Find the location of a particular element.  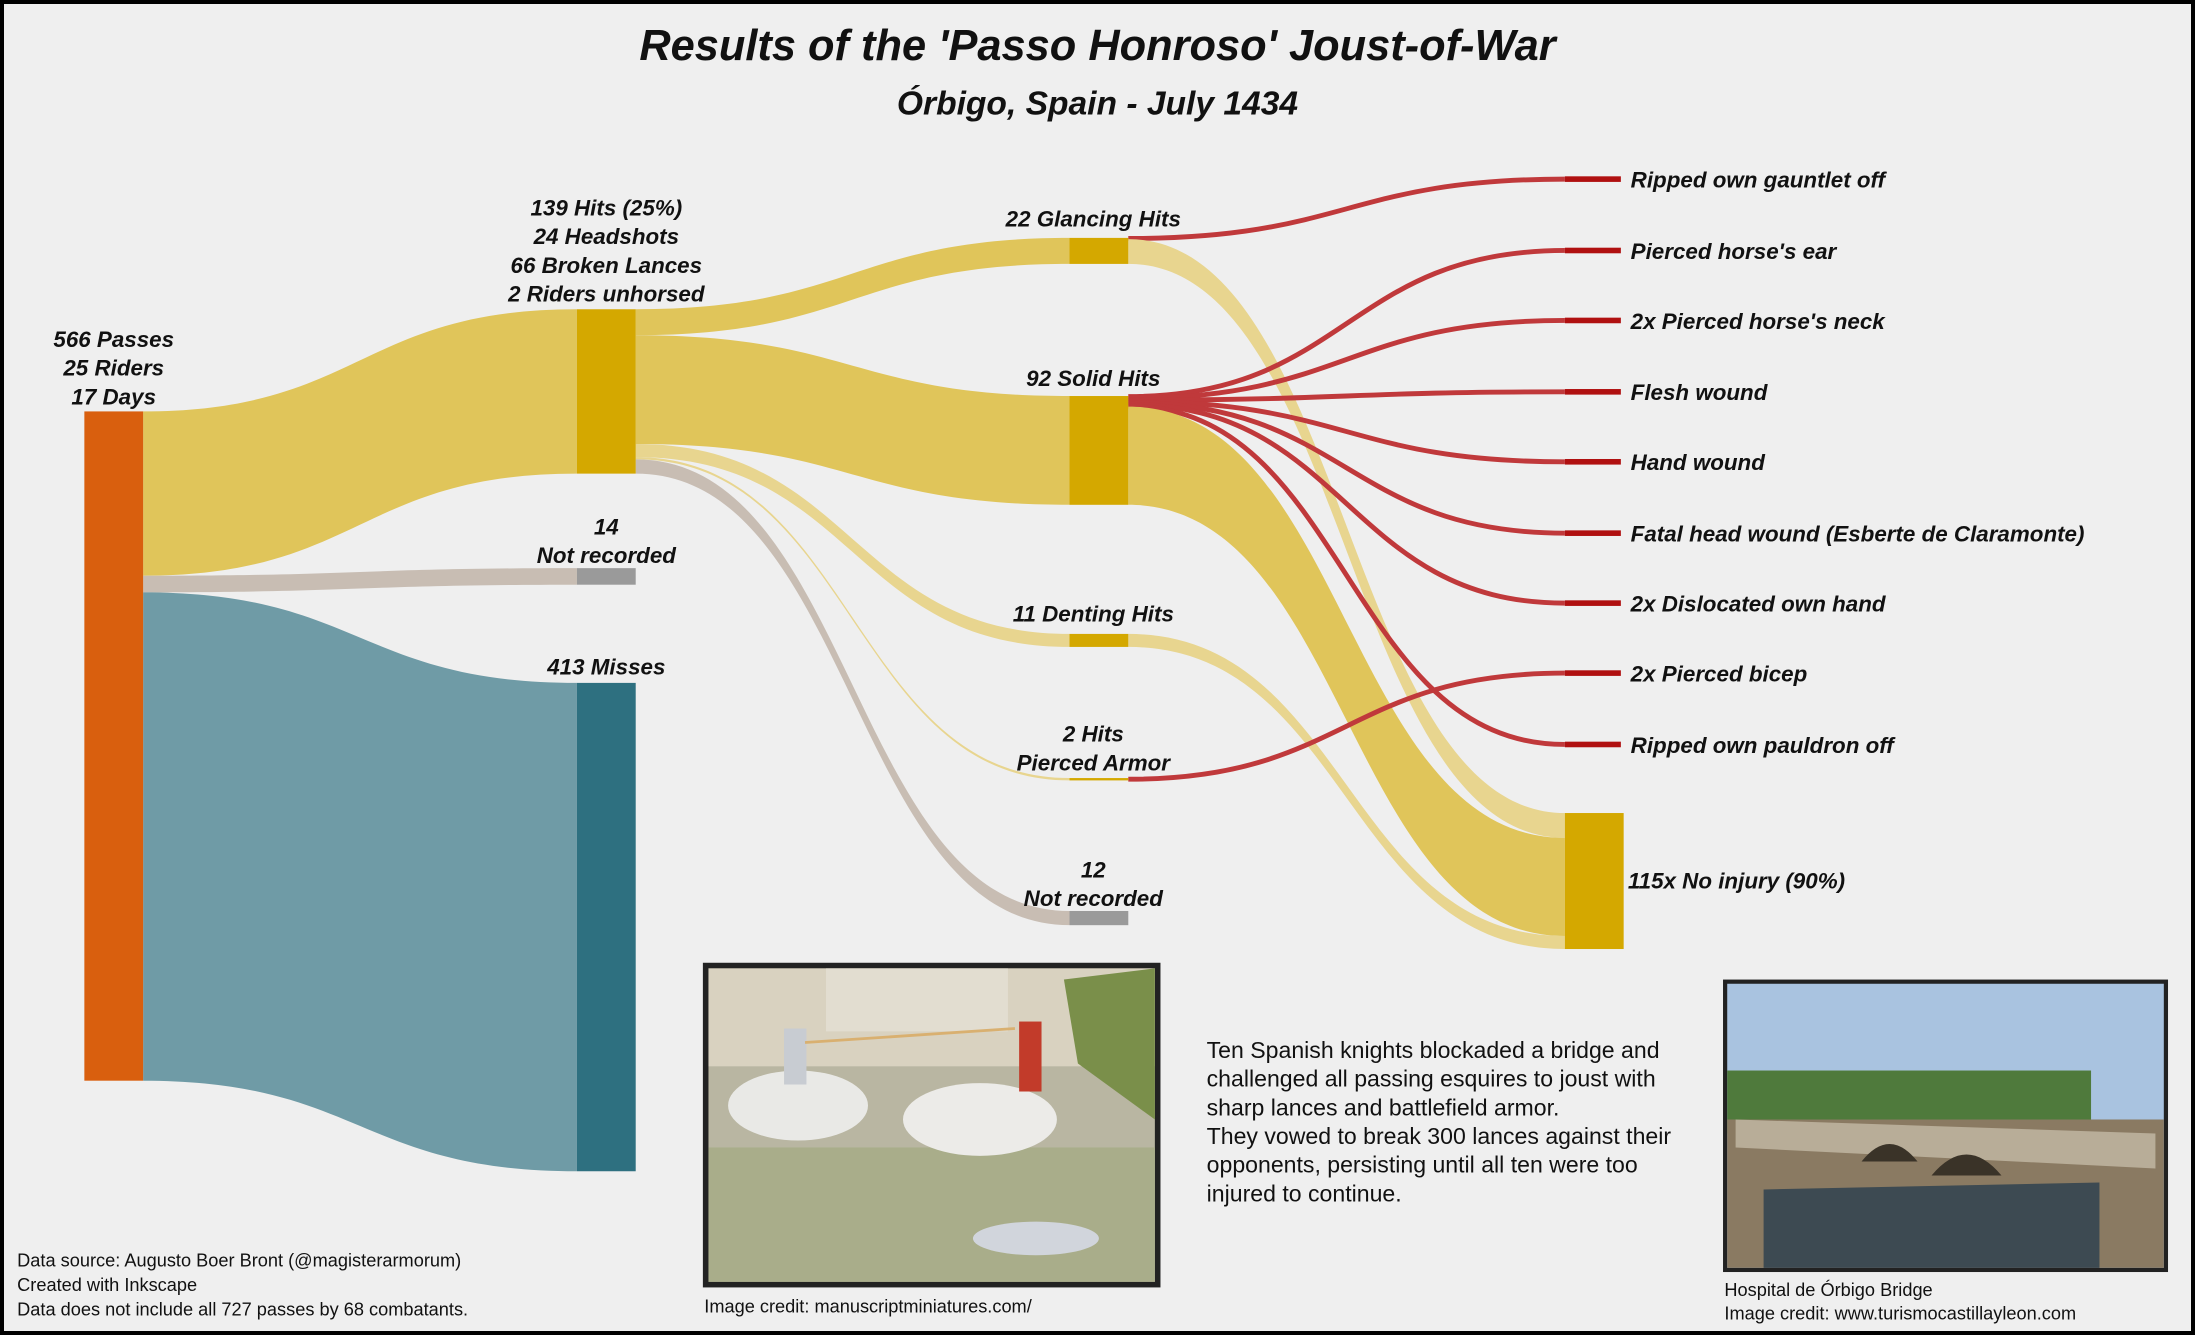

node-label-passes: 566 Passes is located at coordinates (113, 339).